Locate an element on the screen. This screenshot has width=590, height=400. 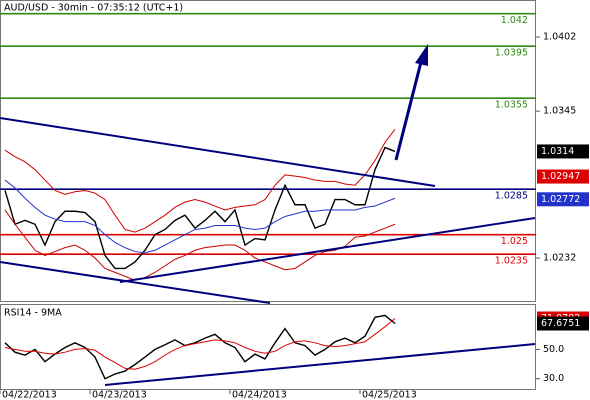
y-tick-label: 30.0 is located at coordinates (553, 378).